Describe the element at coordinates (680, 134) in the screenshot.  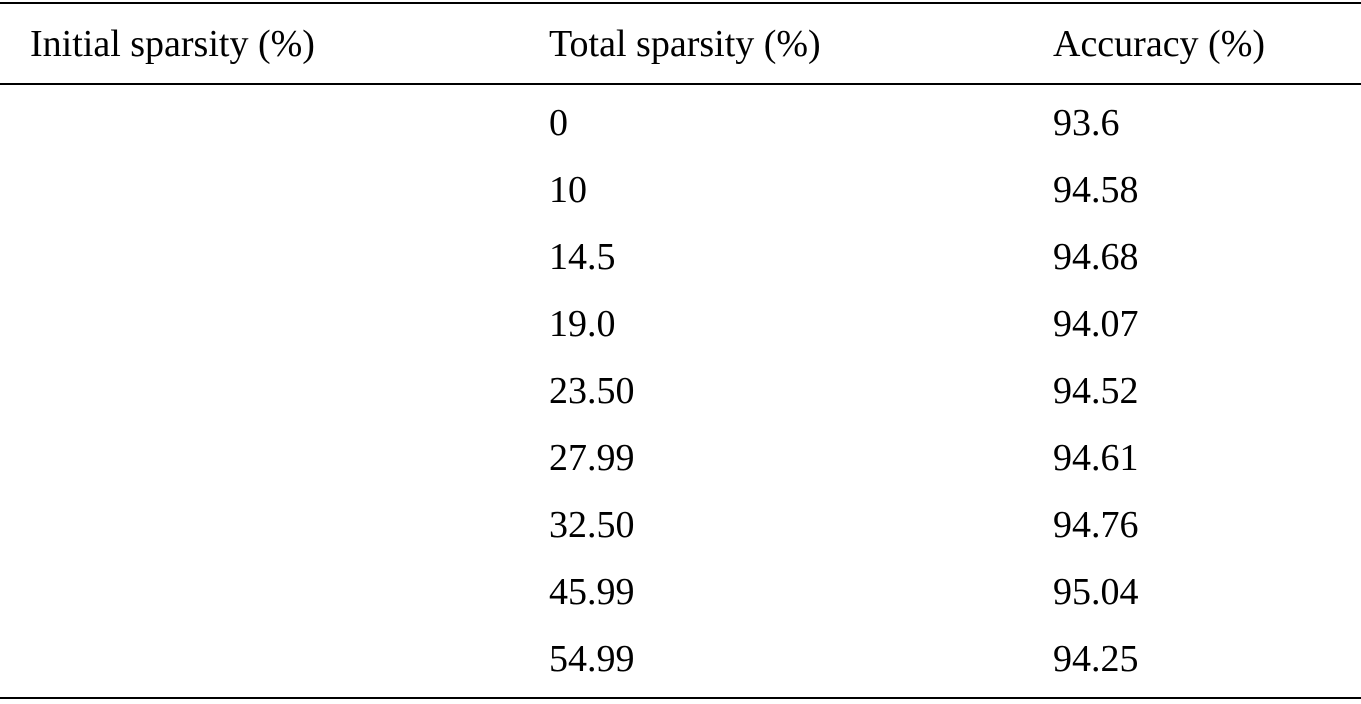
I see `table-row: 0 93.6` at that location.